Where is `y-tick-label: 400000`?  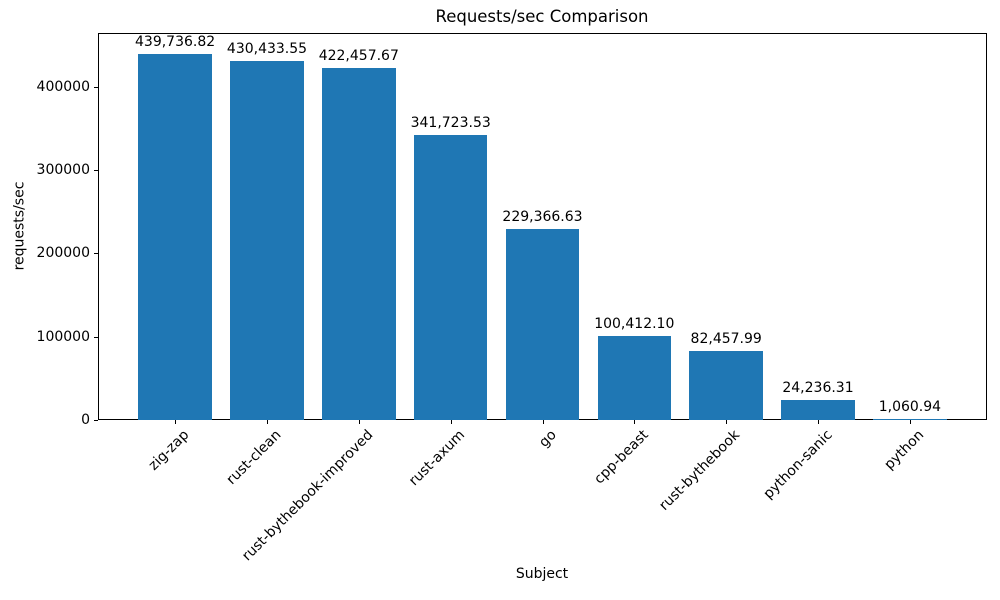
y-tick-label: 400000 is located at coordinates (63, 86).